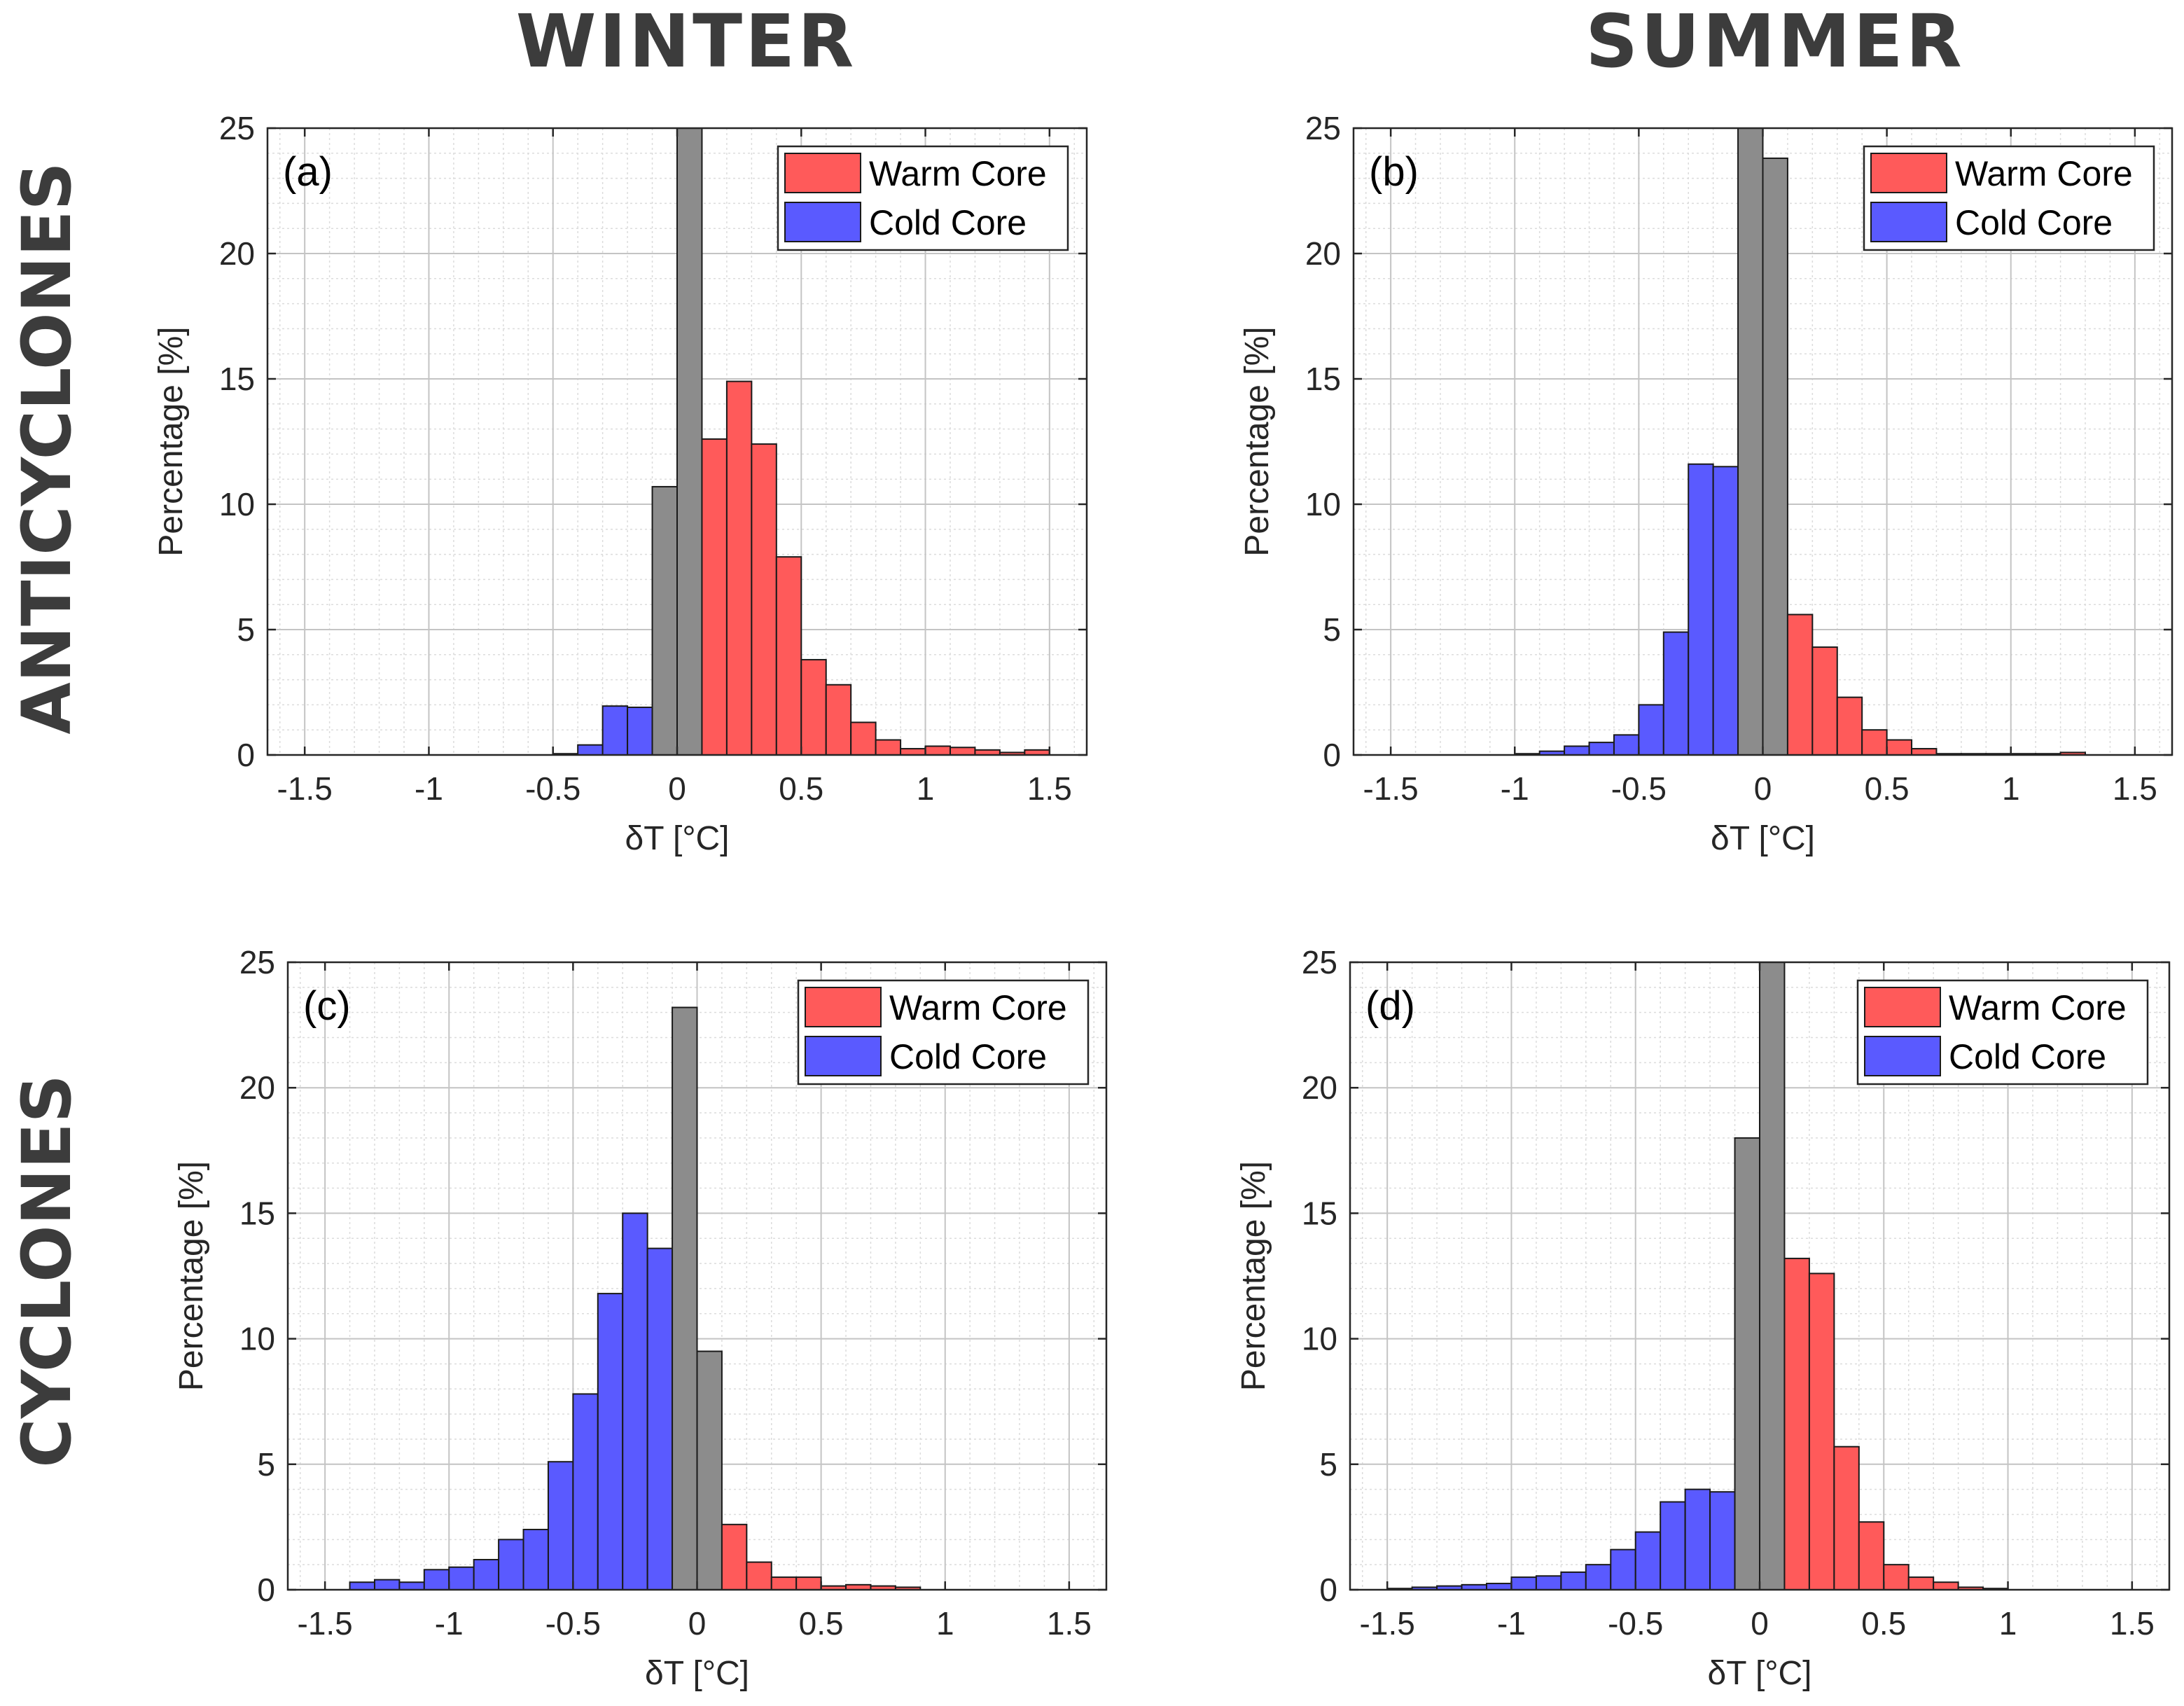 The height and width of the screenshot is (1706, 2184). I want to click on y-tick-label: 20, so click(237, 253).